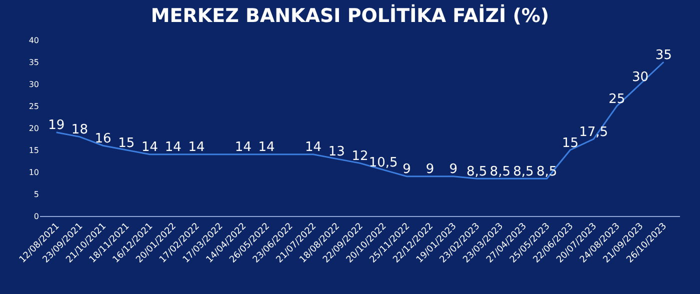 Image resolution: width=700 pixels, height=294 pixels. Describe the element at coordinates (33, 150) in the screenshot. I see `y-tick-label: 15` at that location.